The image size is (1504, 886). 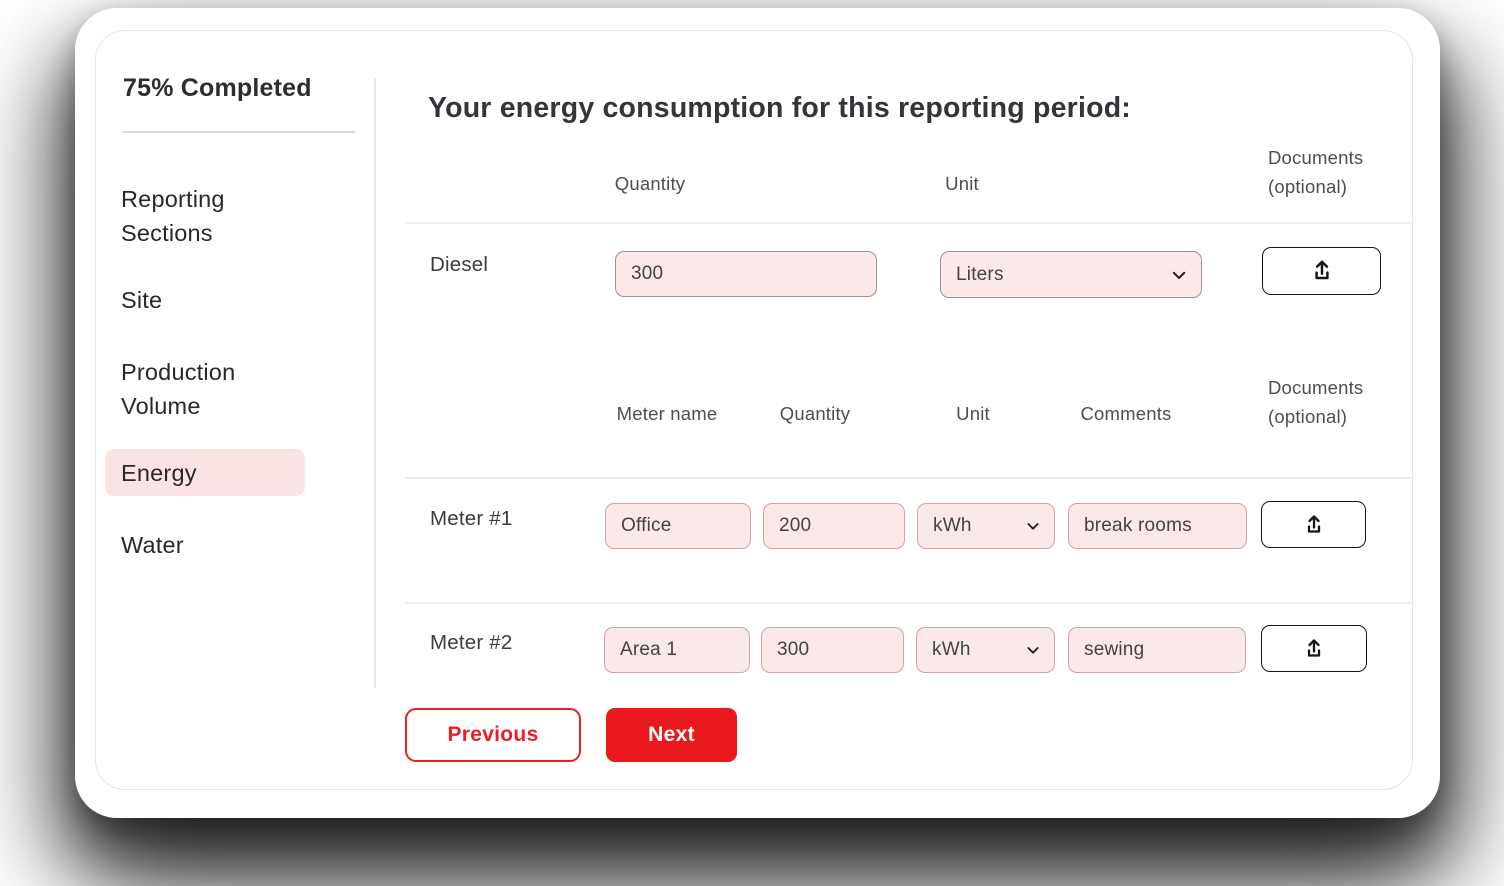 I want to click on next-button: Next, so click(x=671, y=735).